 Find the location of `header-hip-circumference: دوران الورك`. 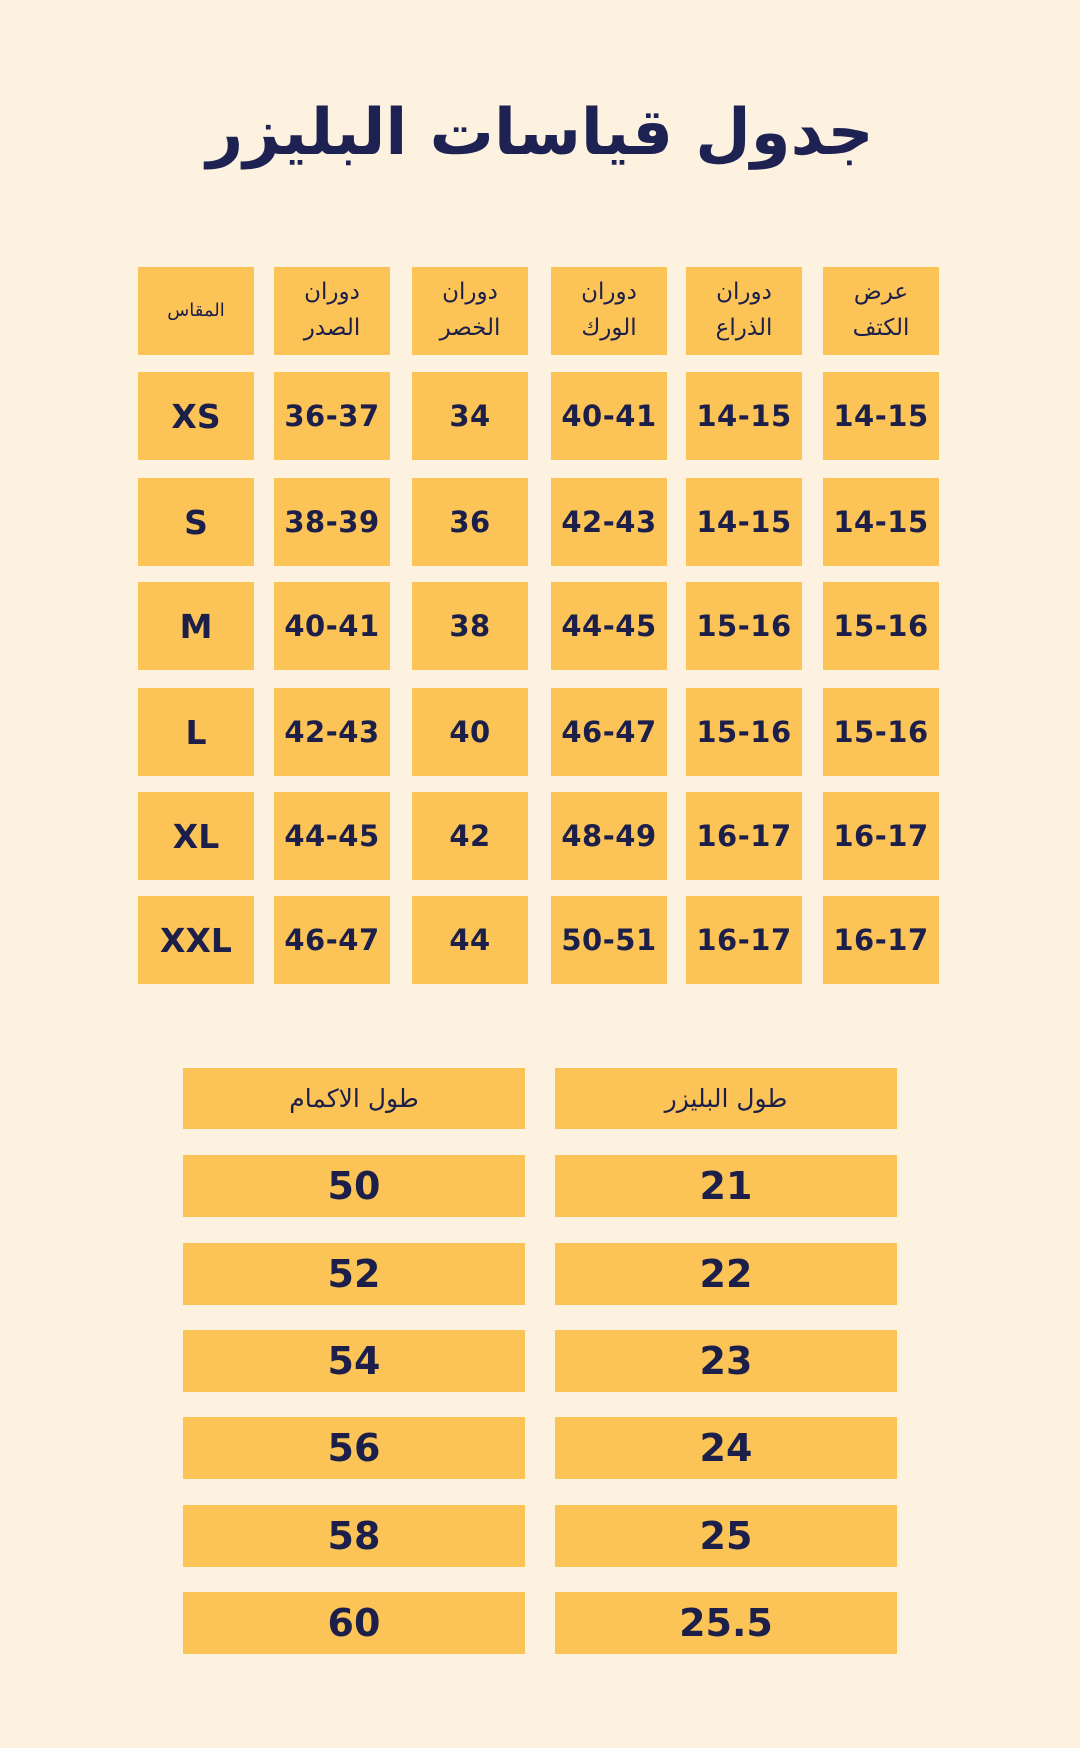

header-hip-circumference: دوران الورك is located at coordinates (609, 311).